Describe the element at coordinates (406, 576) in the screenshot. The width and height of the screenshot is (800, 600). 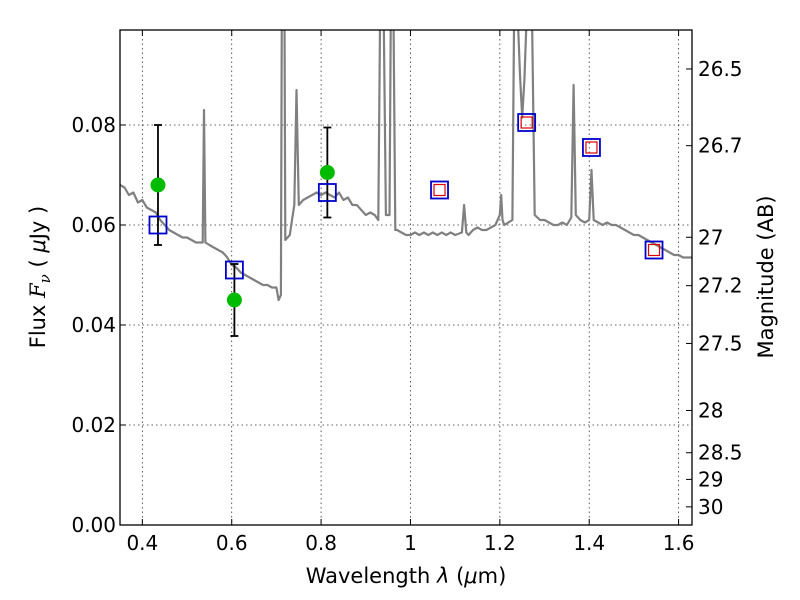
I see `x-axis-title: Wavelength λ (μm)` at that location.